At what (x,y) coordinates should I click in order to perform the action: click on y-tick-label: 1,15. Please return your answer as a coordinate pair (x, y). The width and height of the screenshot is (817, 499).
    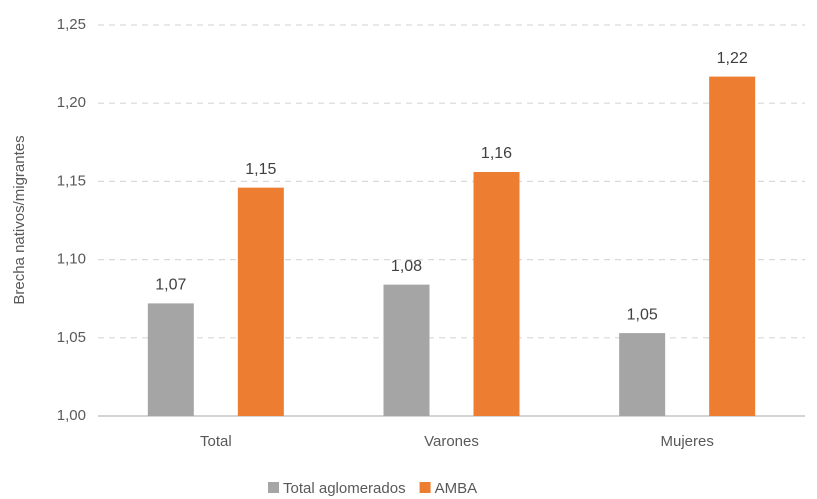
    Looking at the image, I should click on (71, 180).